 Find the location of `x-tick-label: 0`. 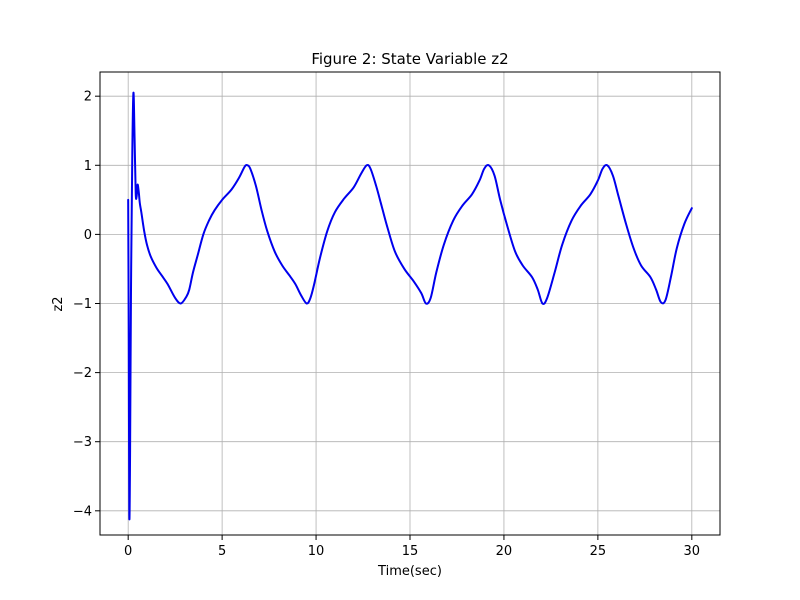

x-tick-label: 0 is located at coordinates (128, 551).